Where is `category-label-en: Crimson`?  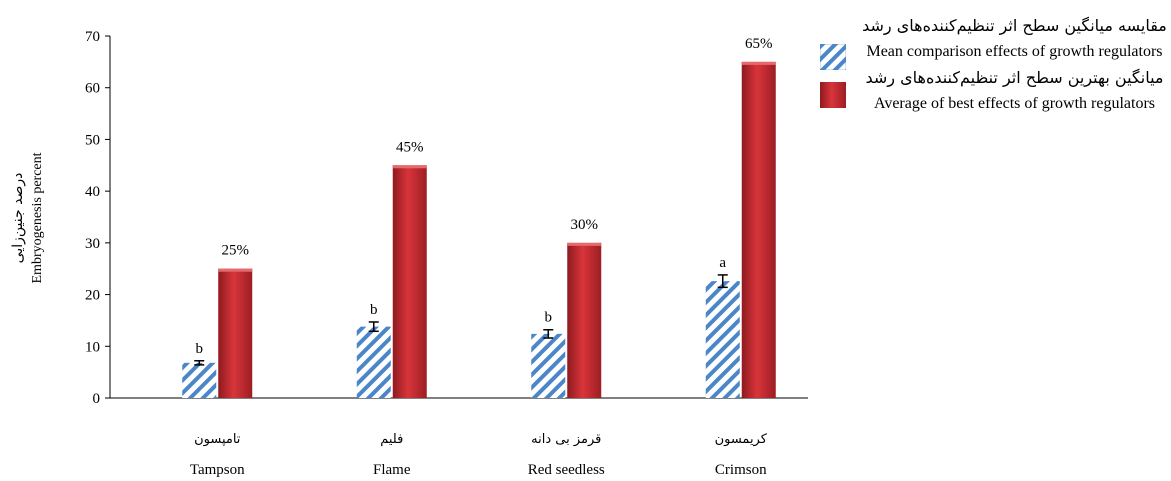
category-label-en: Crimson is located at coordinates (741, 470).